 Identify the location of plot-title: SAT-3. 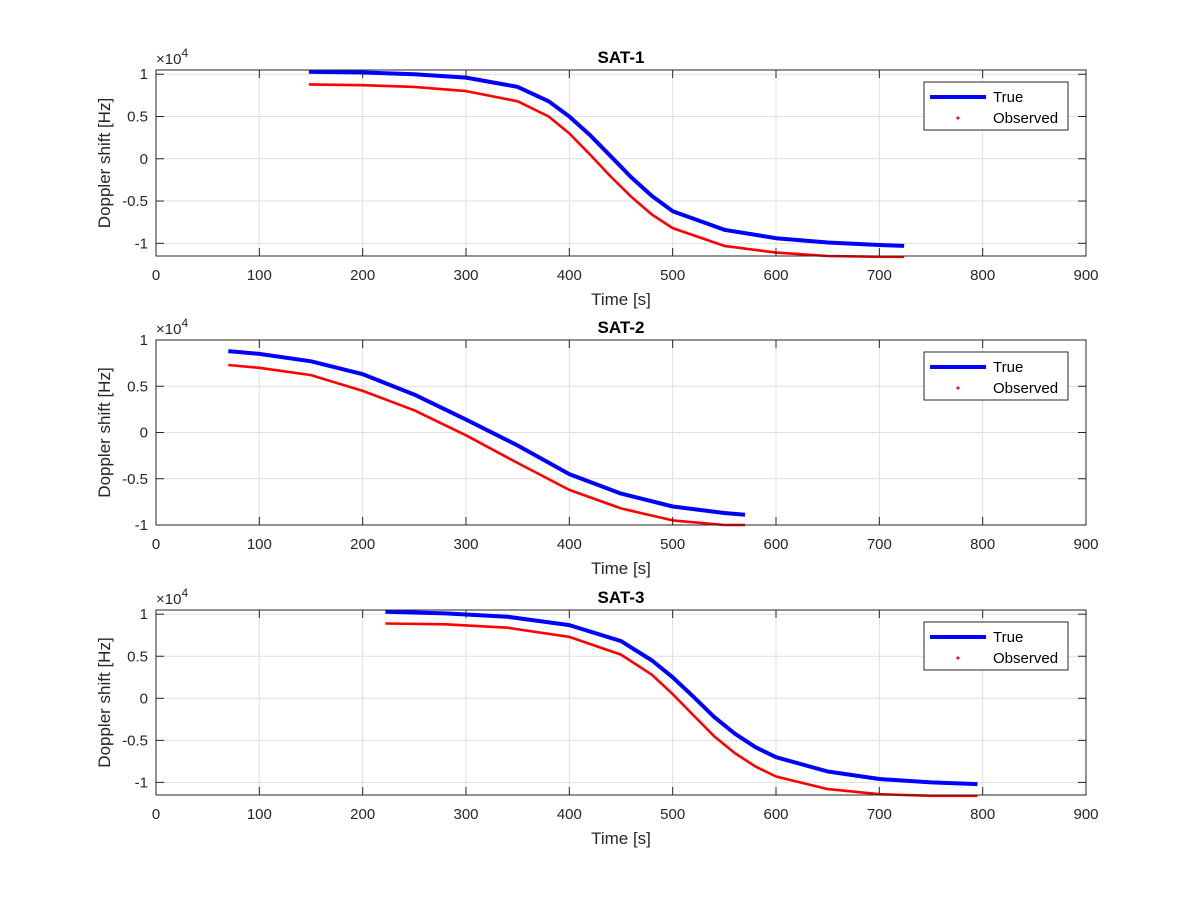
(621, 597).